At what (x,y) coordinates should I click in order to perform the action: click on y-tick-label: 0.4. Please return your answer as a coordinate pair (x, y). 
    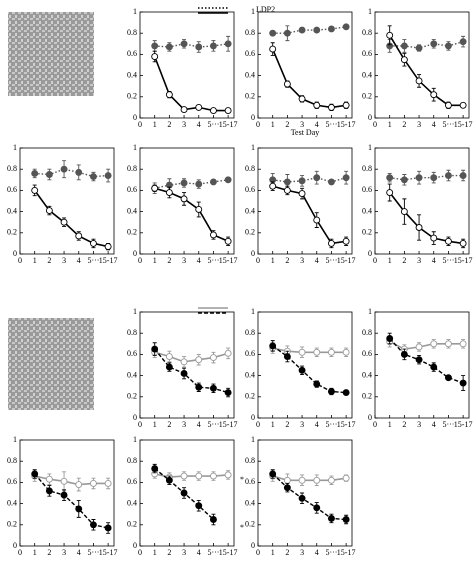
    Looking at the image, I should click on (367, 374).